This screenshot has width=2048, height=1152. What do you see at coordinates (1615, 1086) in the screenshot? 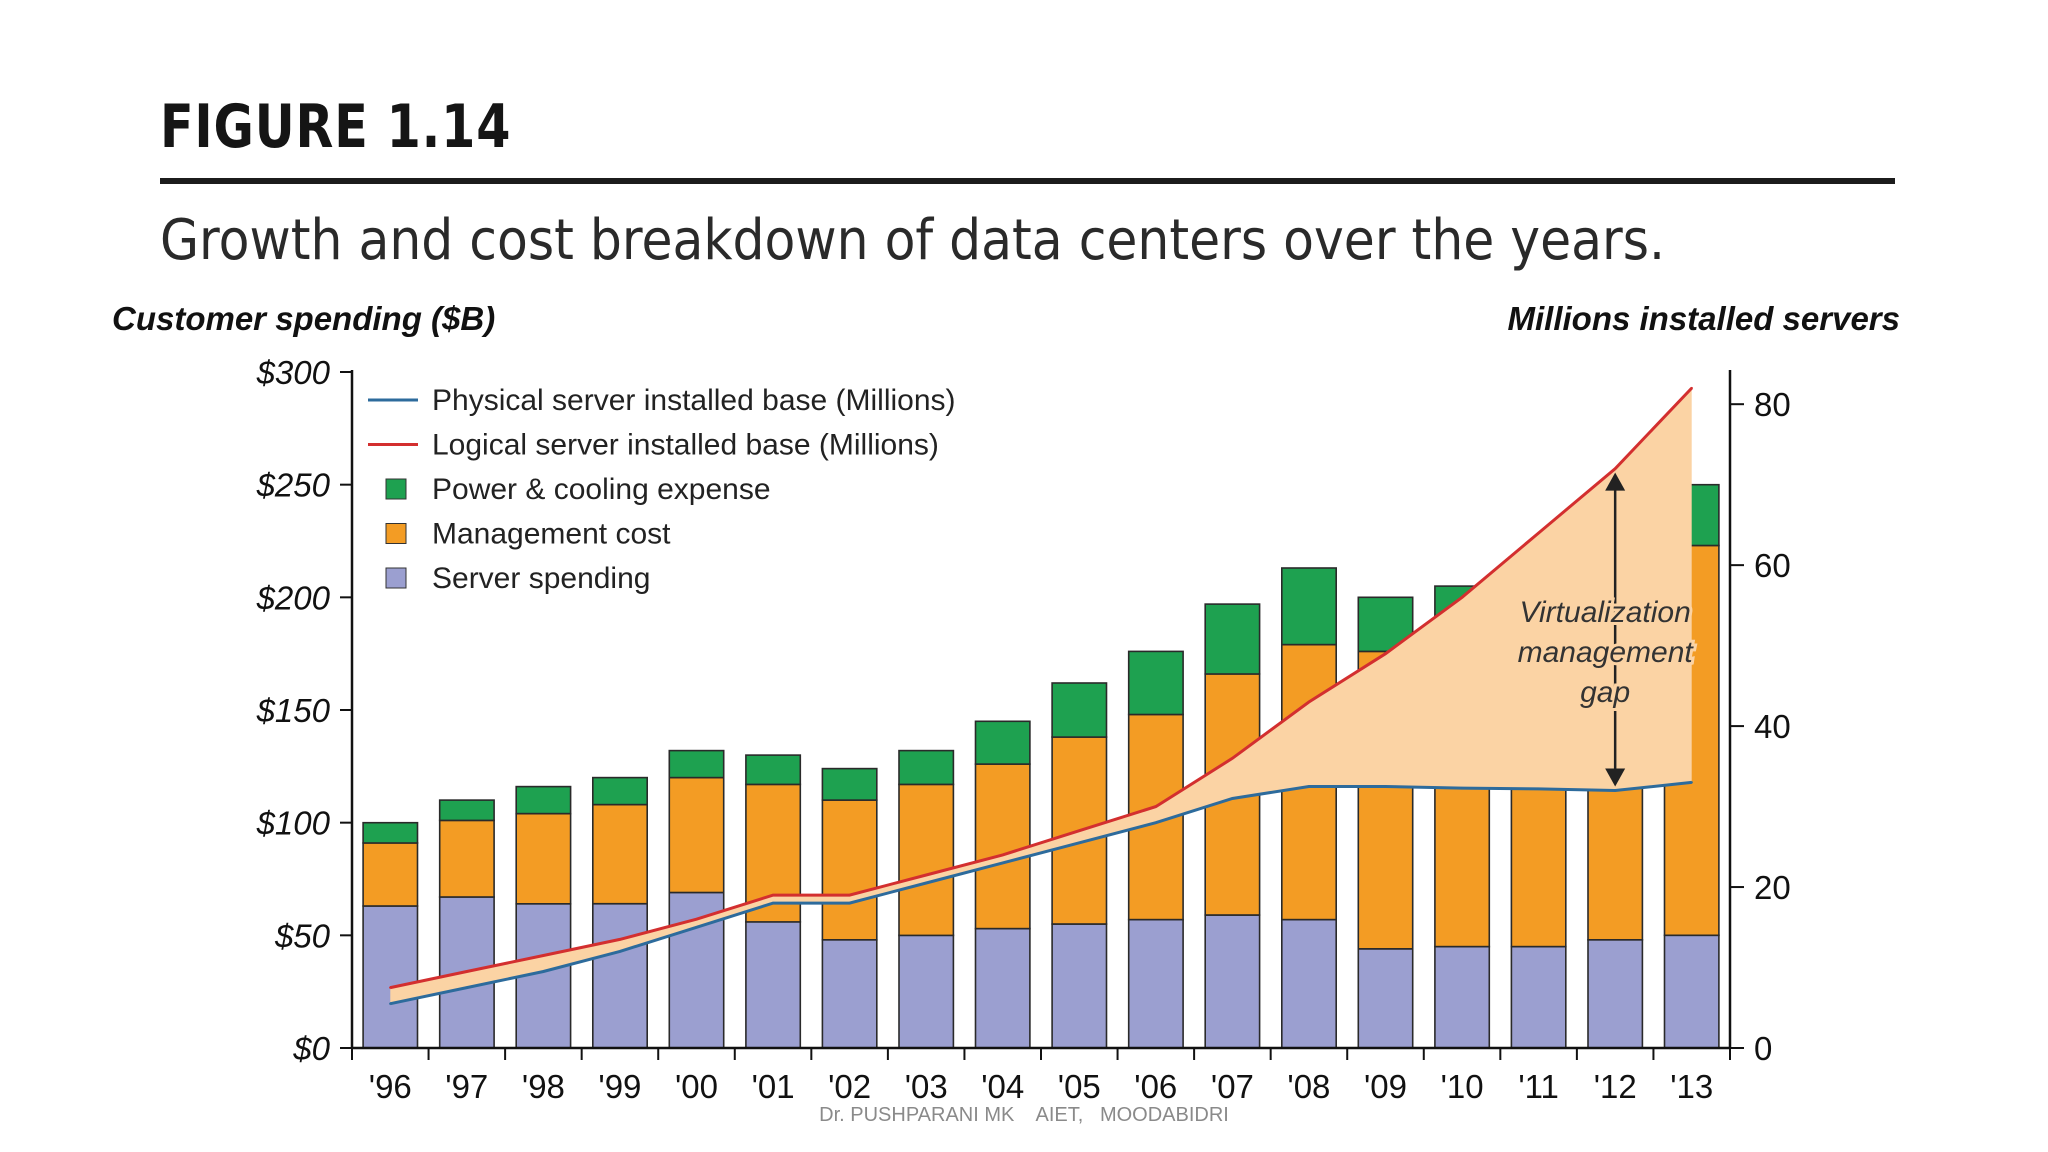
I see `x-tick-label-16: '12` at bounding box center [1615, 1086].